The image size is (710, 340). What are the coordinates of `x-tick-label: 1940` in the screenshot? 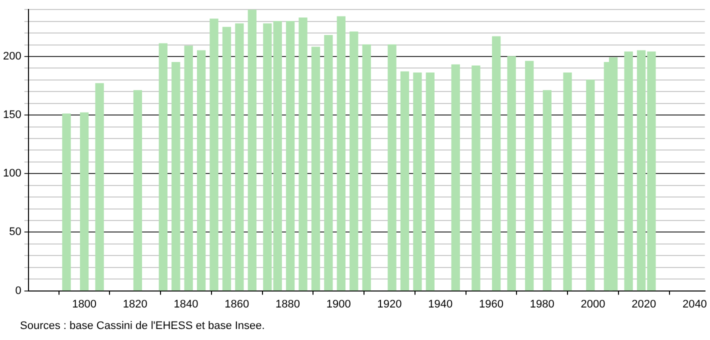 It's located at (440, 304).